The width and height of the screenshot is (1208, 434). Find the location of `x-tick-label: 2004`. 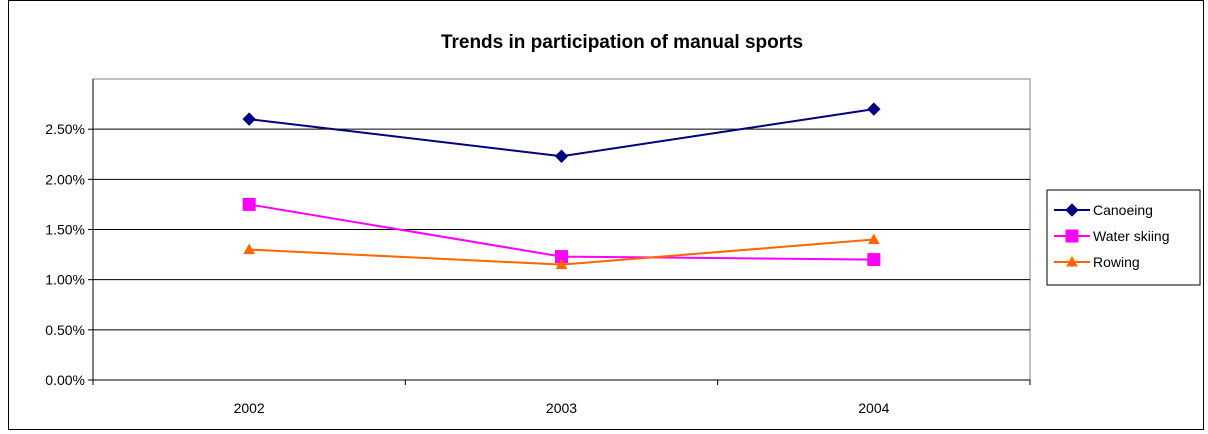

x-tick-label: 2004 is located at coordinates (873, 408).